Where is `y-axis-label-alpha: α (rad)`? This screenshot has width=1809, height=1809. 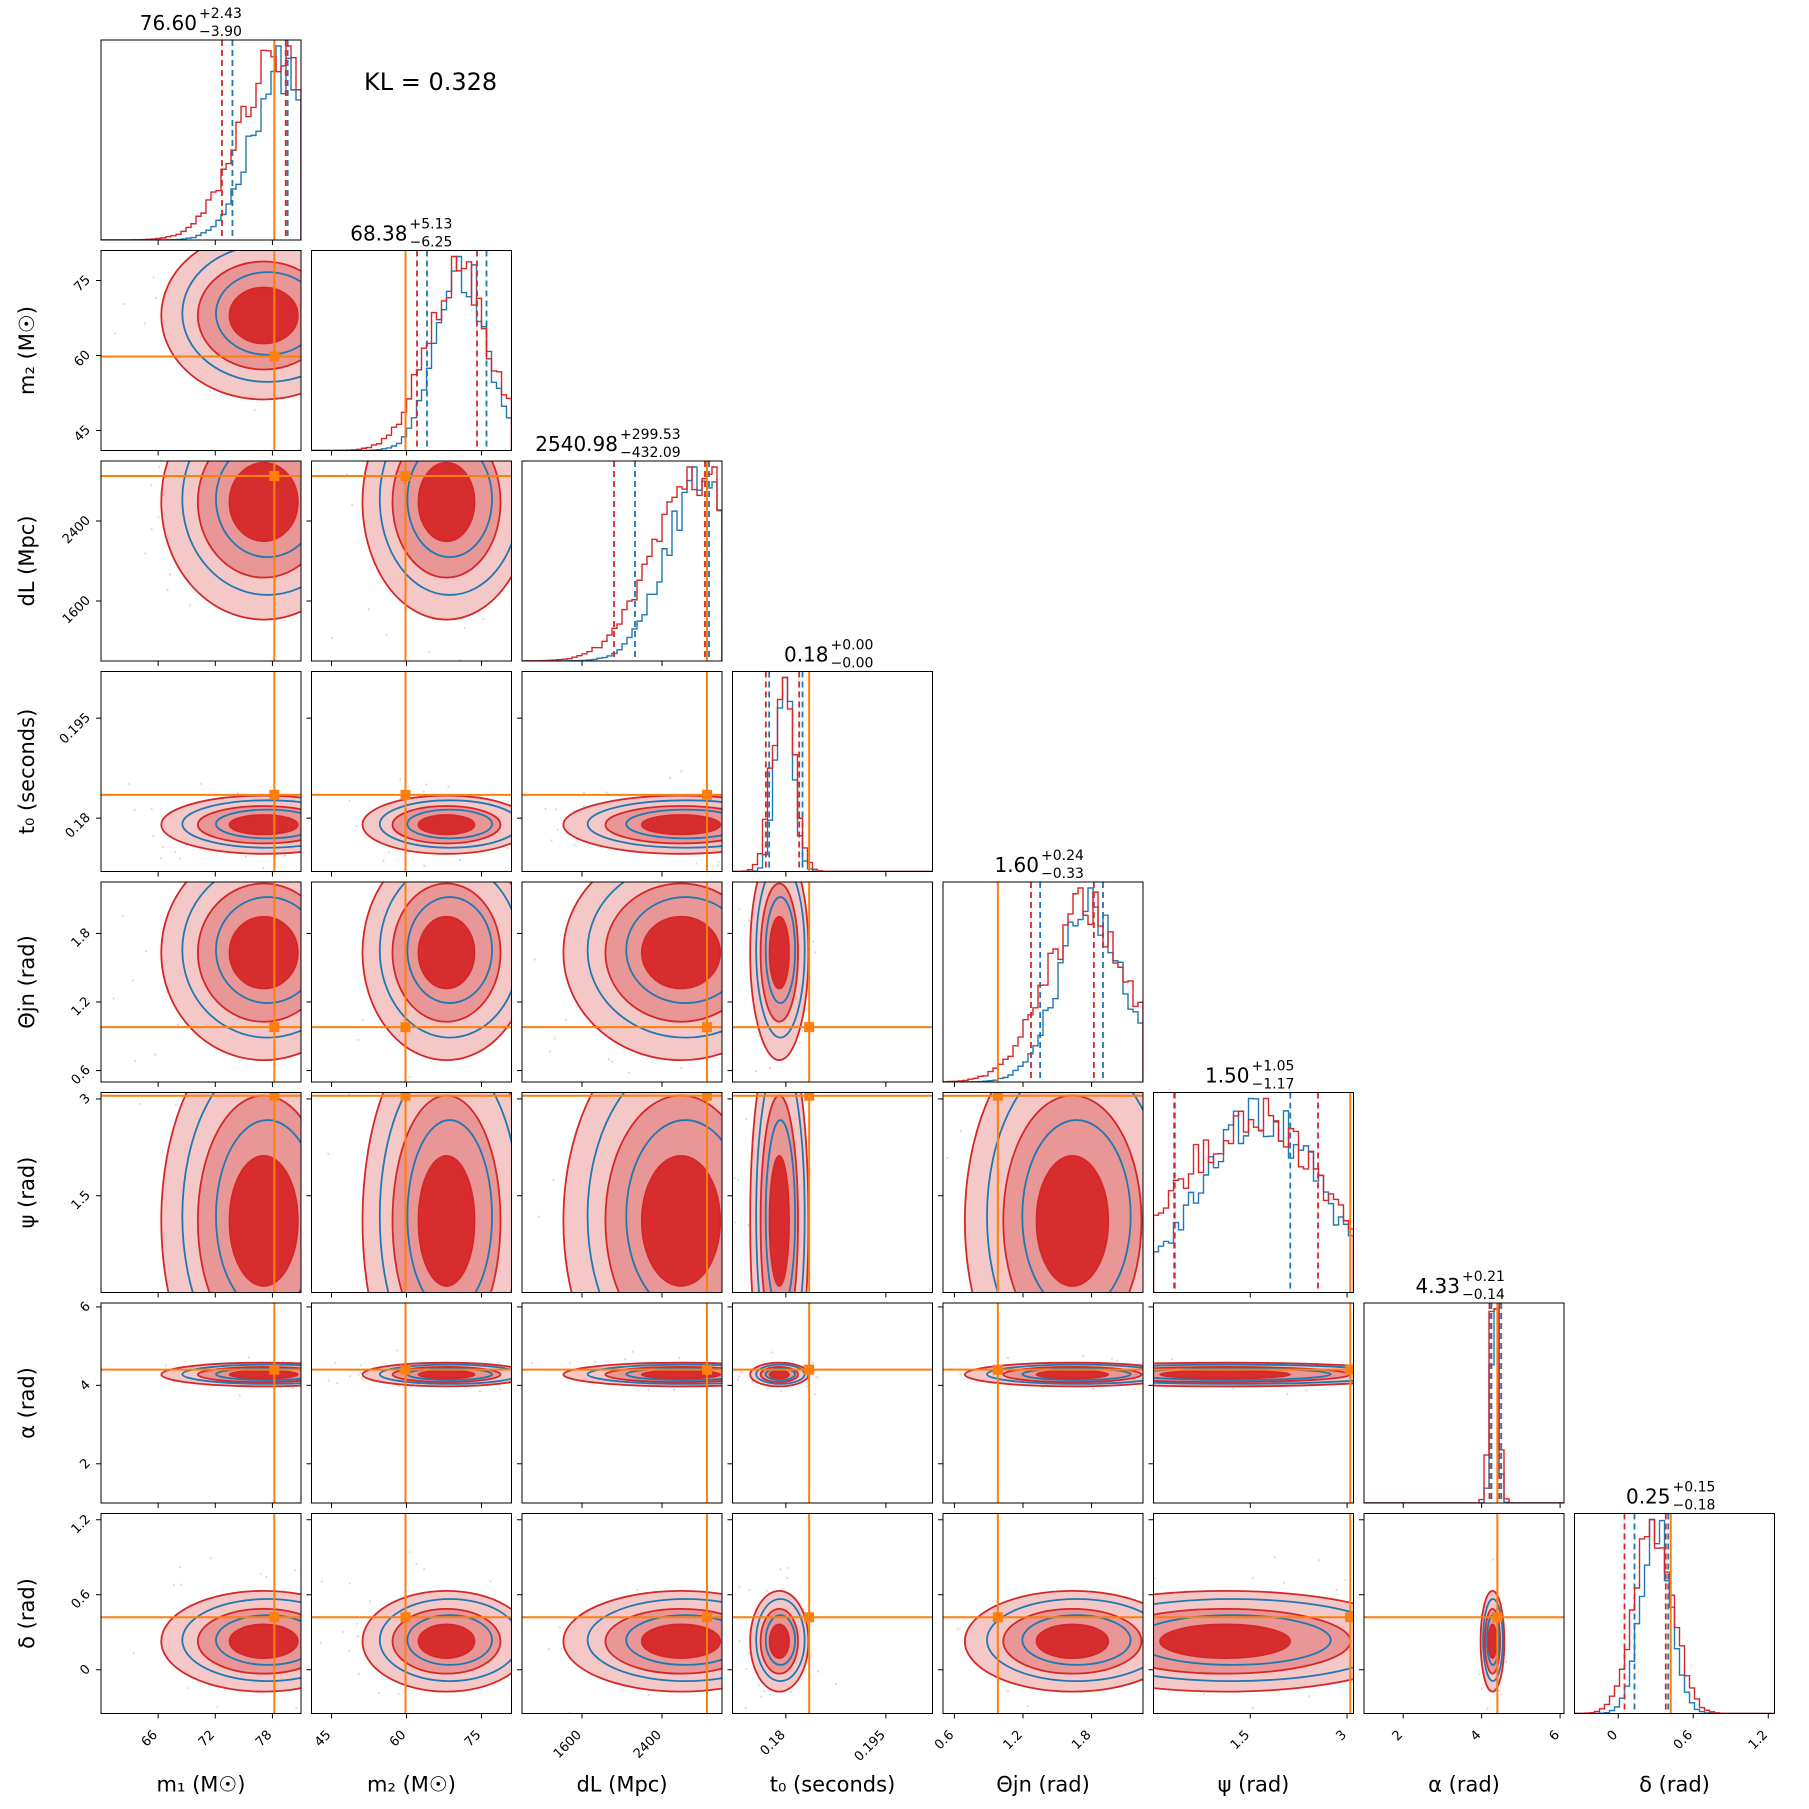 y-axis-label-alpha: α (rad) is located at coordinates (27, 1403).